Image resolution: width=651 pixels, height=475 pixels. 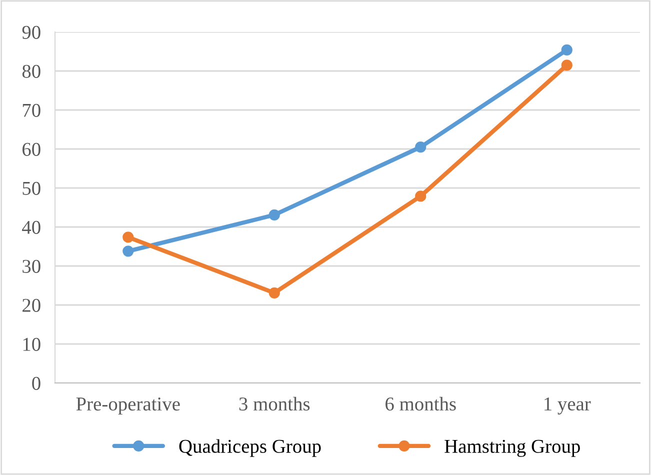 I want to click on y-tick-label: 70, so click(x=31, y=110).